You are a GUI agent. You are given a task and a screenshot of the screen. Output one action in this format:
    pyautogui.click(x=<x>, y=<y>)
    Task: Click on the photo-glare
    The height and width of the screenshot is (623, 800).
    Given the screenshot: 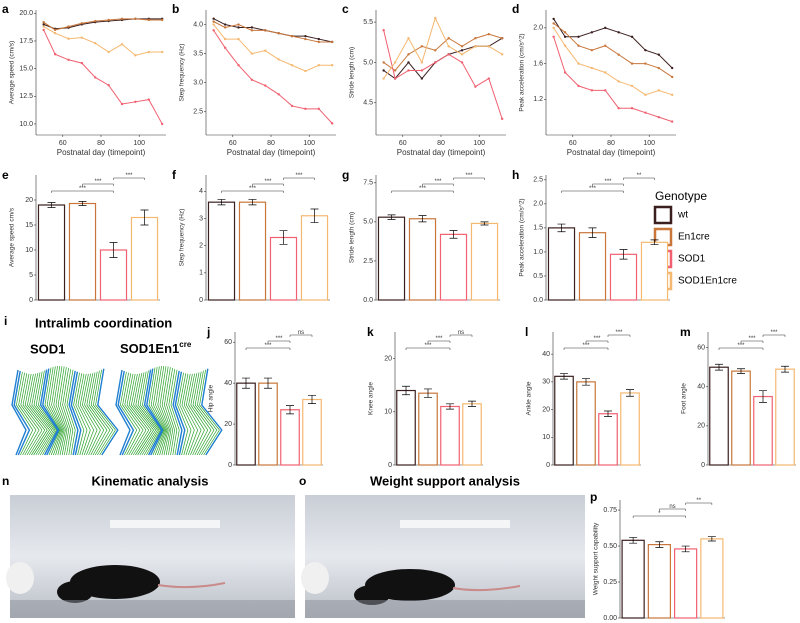 What is the action you would take?
    pyautogui.click(x=455, y=524)
    